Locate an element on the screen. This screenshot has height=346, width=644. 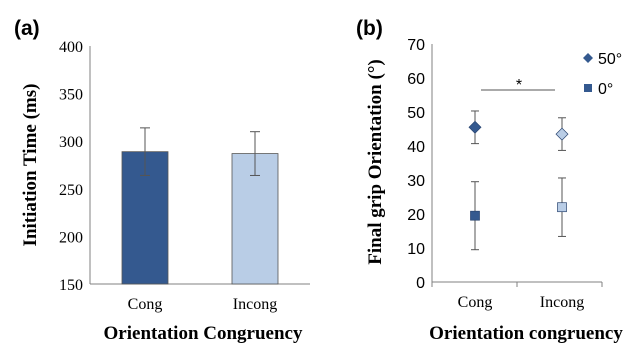
panel-a-y-tick-label: 200 is located at coordinates (71, 237).